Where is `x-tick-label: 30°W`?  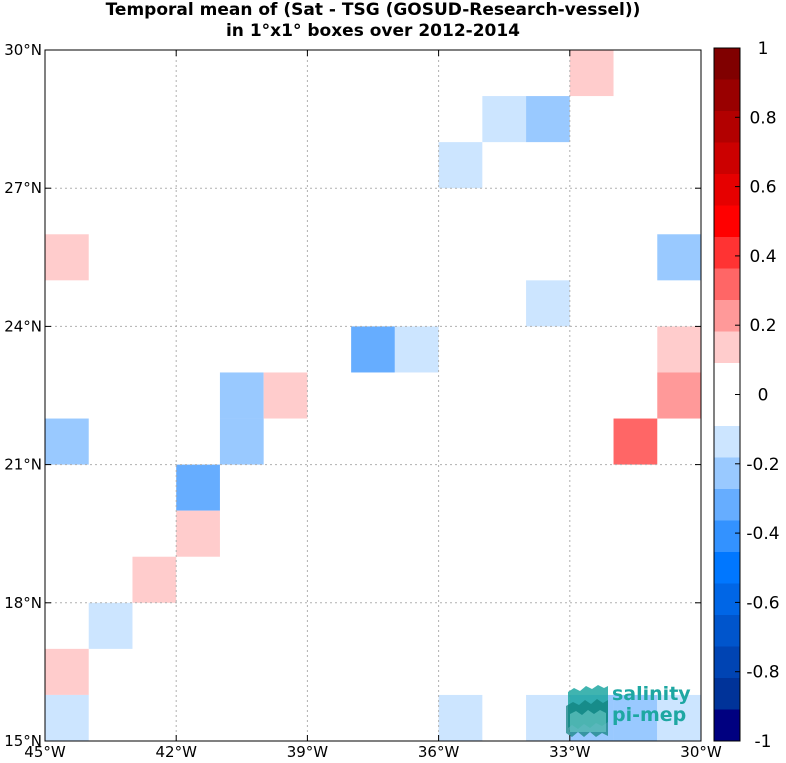
x-tick-label: 30°W is located at coordinates (701, 752).